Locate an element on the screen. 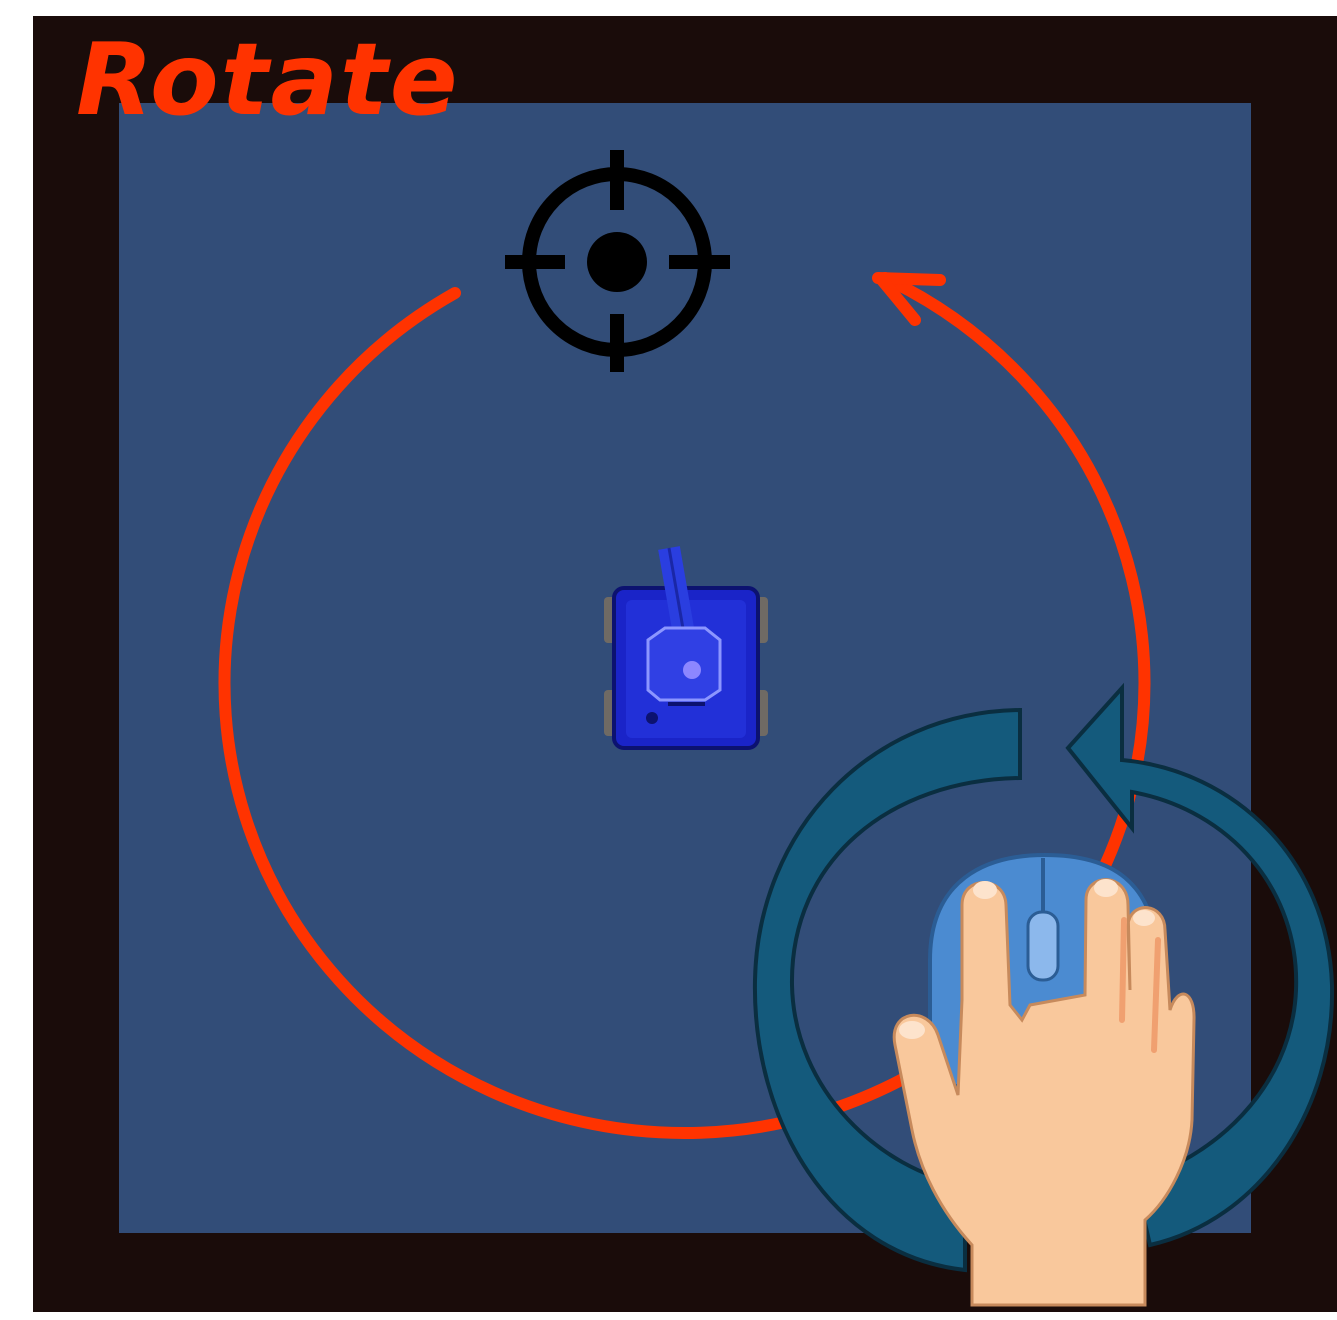 Image resolution: width=1337 pixels, height=1320 pixels. tank-icon is located at coordinates (686, 648).